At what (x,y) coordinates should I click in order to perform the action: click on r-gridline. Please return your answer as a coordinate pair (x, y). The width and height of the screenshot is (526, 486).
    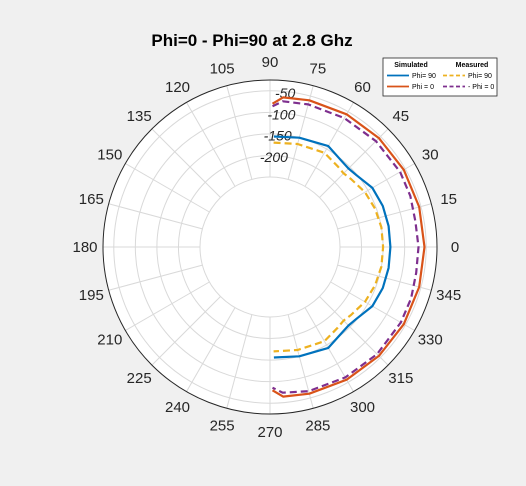
    Looking at the image, I should click on (270, 247).